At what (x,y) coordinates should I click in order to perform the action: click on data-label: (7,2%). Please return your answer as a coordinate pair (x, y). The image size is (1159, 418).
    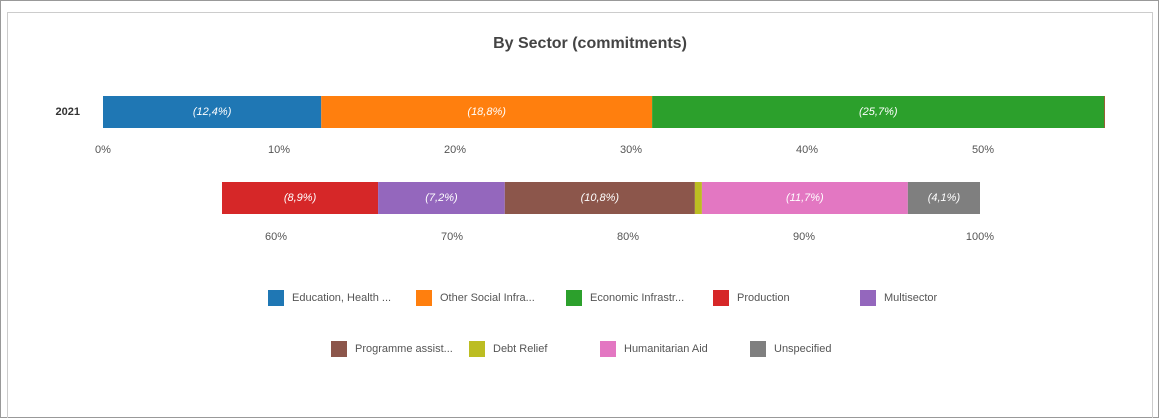
    Looking at the image, I should click on (441, 198).